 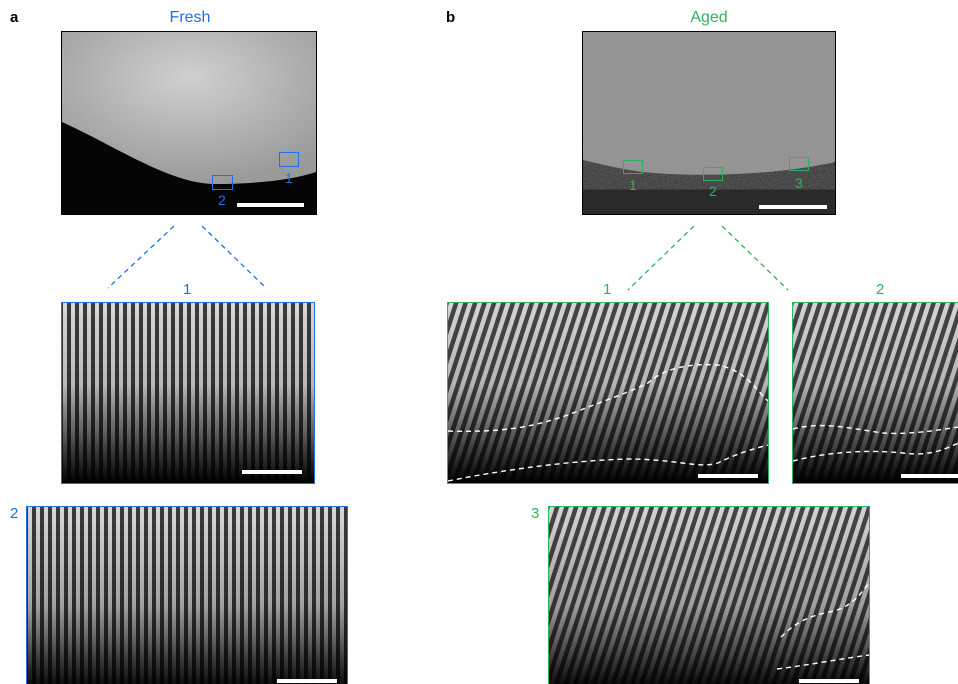 I want to click on aged-zoom-1-scale-bar, so click(x=728, y=476).